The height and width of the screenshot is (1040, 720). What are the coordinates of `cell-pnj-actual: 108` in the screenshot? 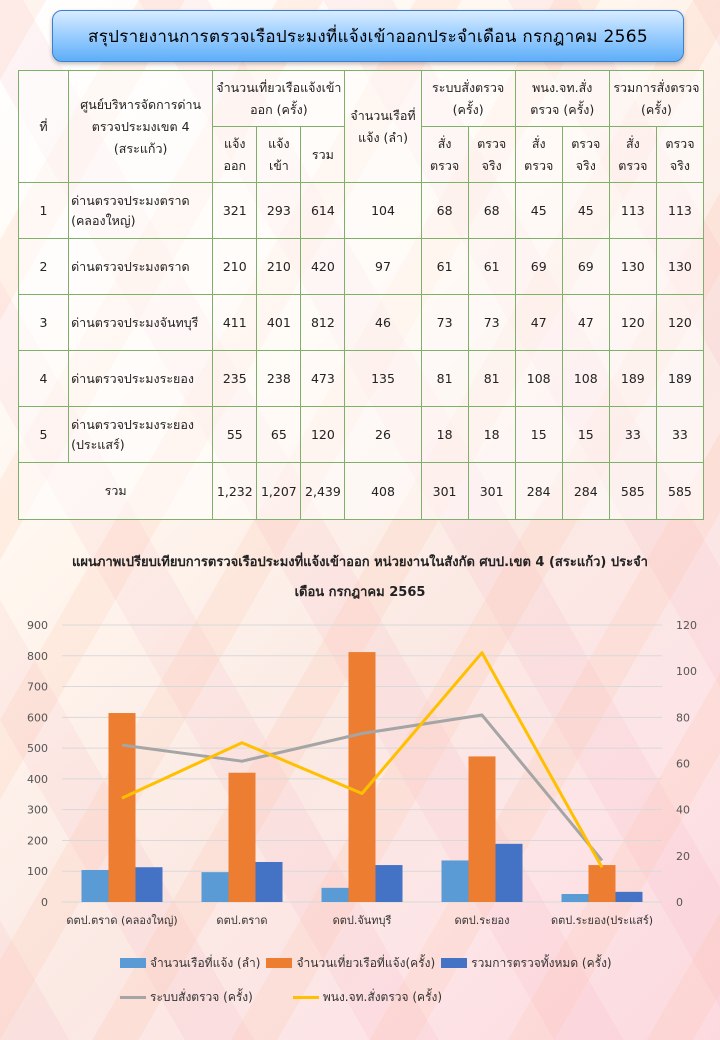 It's located at (585, 378).